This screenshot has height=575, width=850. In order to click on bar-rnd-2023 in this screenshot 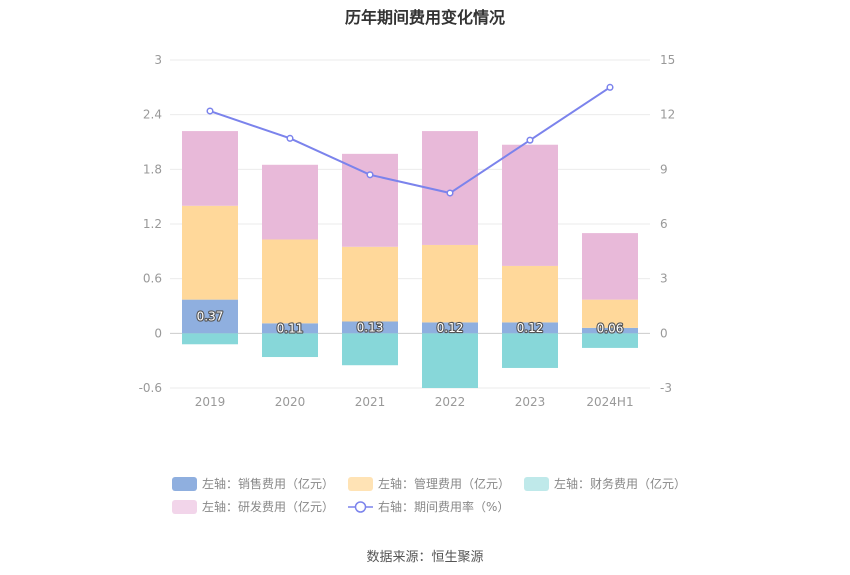, I will do `click(530, 205)`.